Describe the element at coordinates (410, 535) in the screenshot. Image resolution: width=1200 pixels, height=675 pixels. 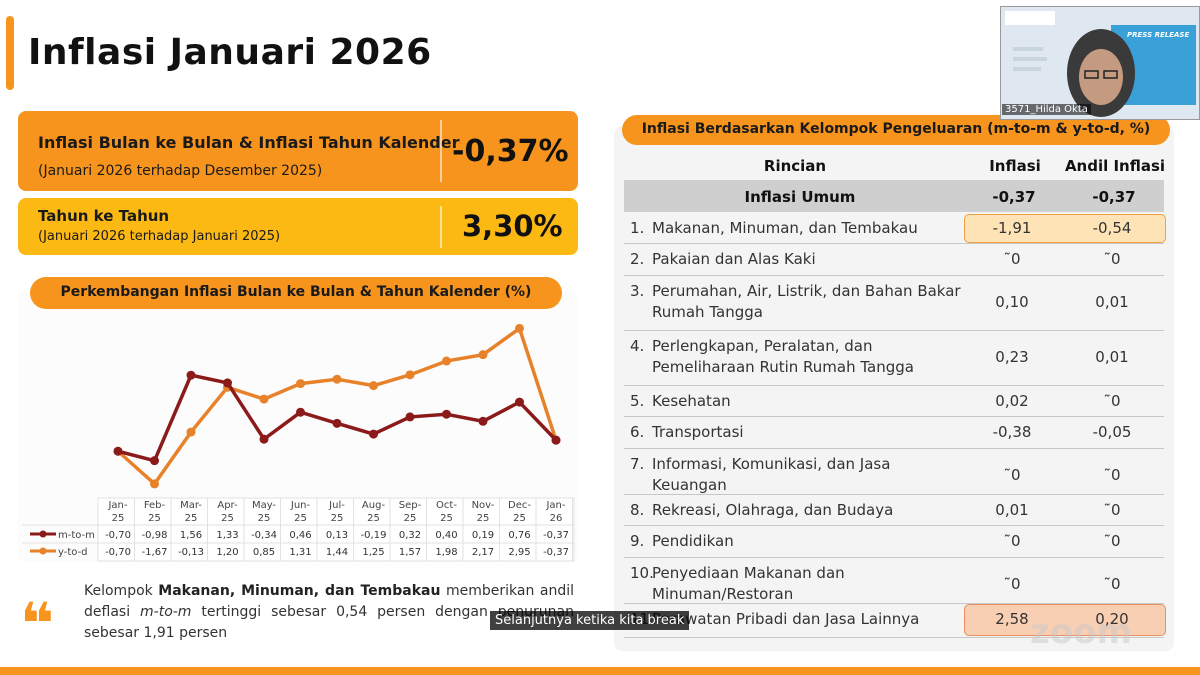
I see `data-label: 0,32` at that location.